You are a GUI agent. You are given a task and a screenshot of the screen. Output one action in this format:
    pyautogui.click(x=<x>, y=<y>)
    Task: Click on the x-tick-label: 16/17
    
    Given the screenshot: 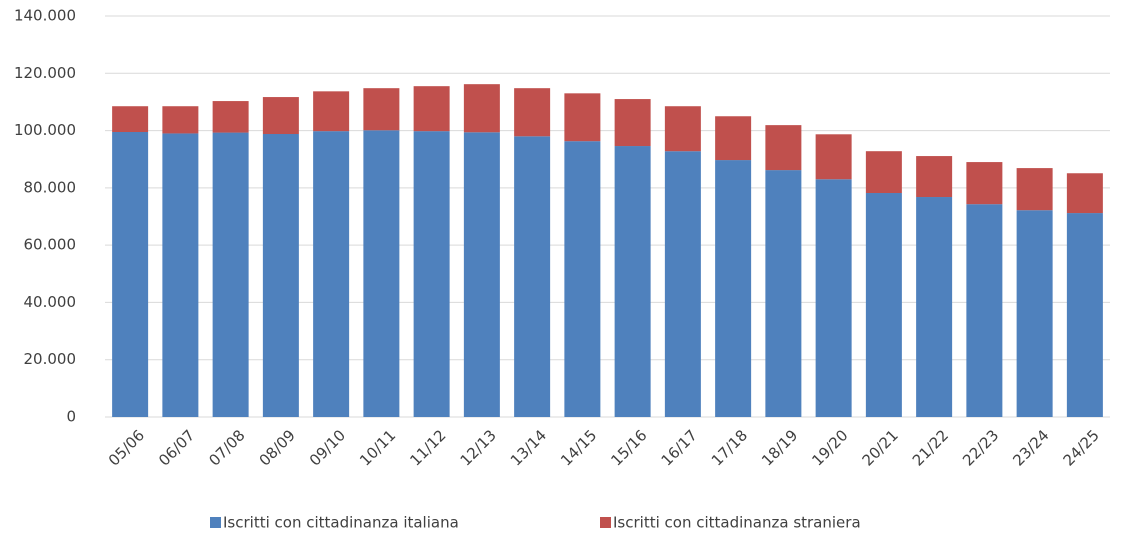 What is the action you would take?
    pyautogui.click(x=679, y=447)
    